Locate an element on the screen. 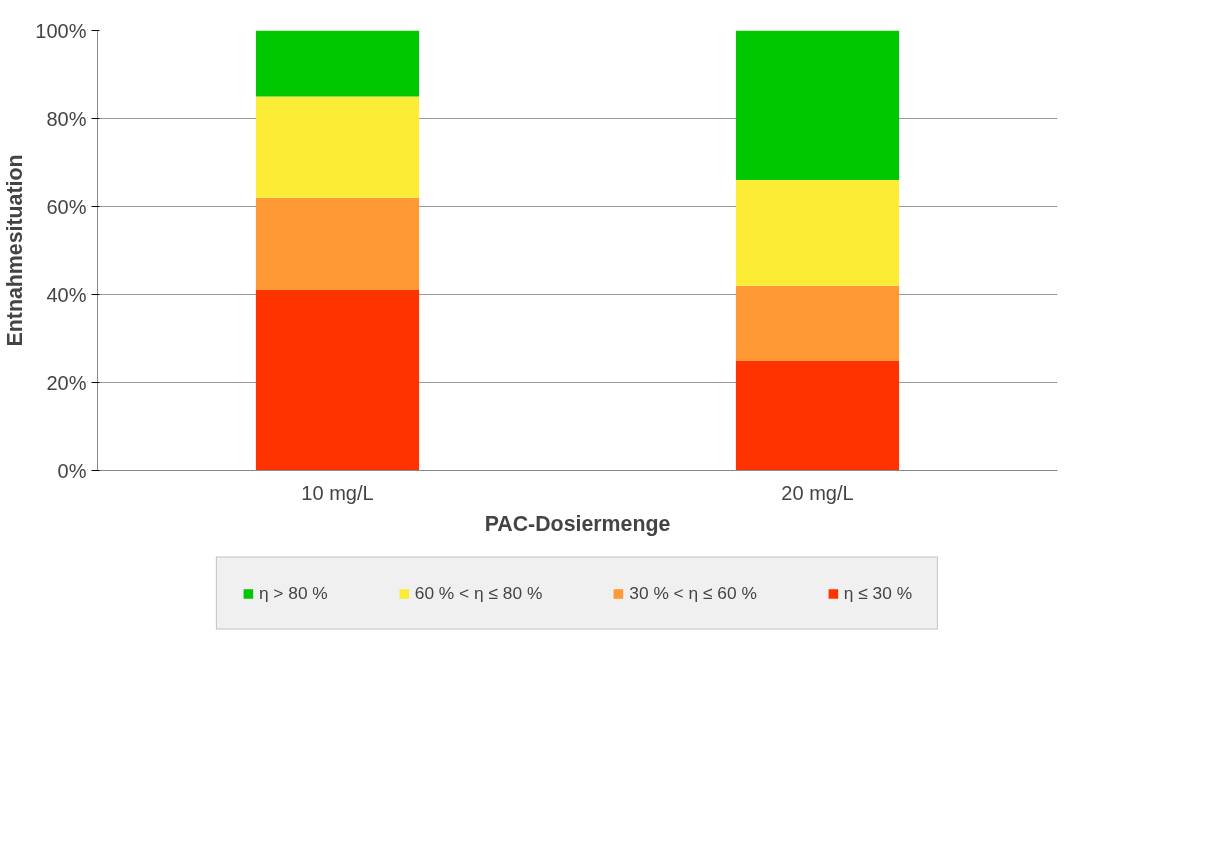  y-axis-title: Entnahmesituation is located at coordinates (15, 250).